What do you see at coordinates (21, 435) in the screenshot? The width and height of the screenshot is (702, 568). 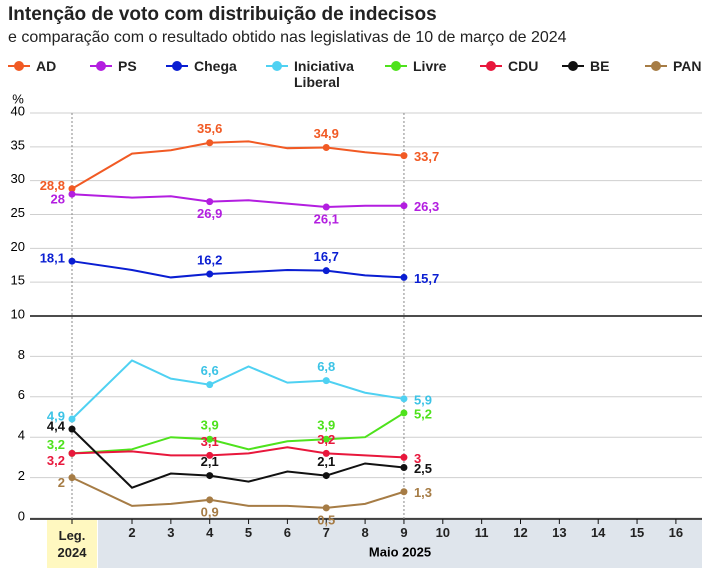 I see `y-tick-label: 4` at bounding box center [21, 435].